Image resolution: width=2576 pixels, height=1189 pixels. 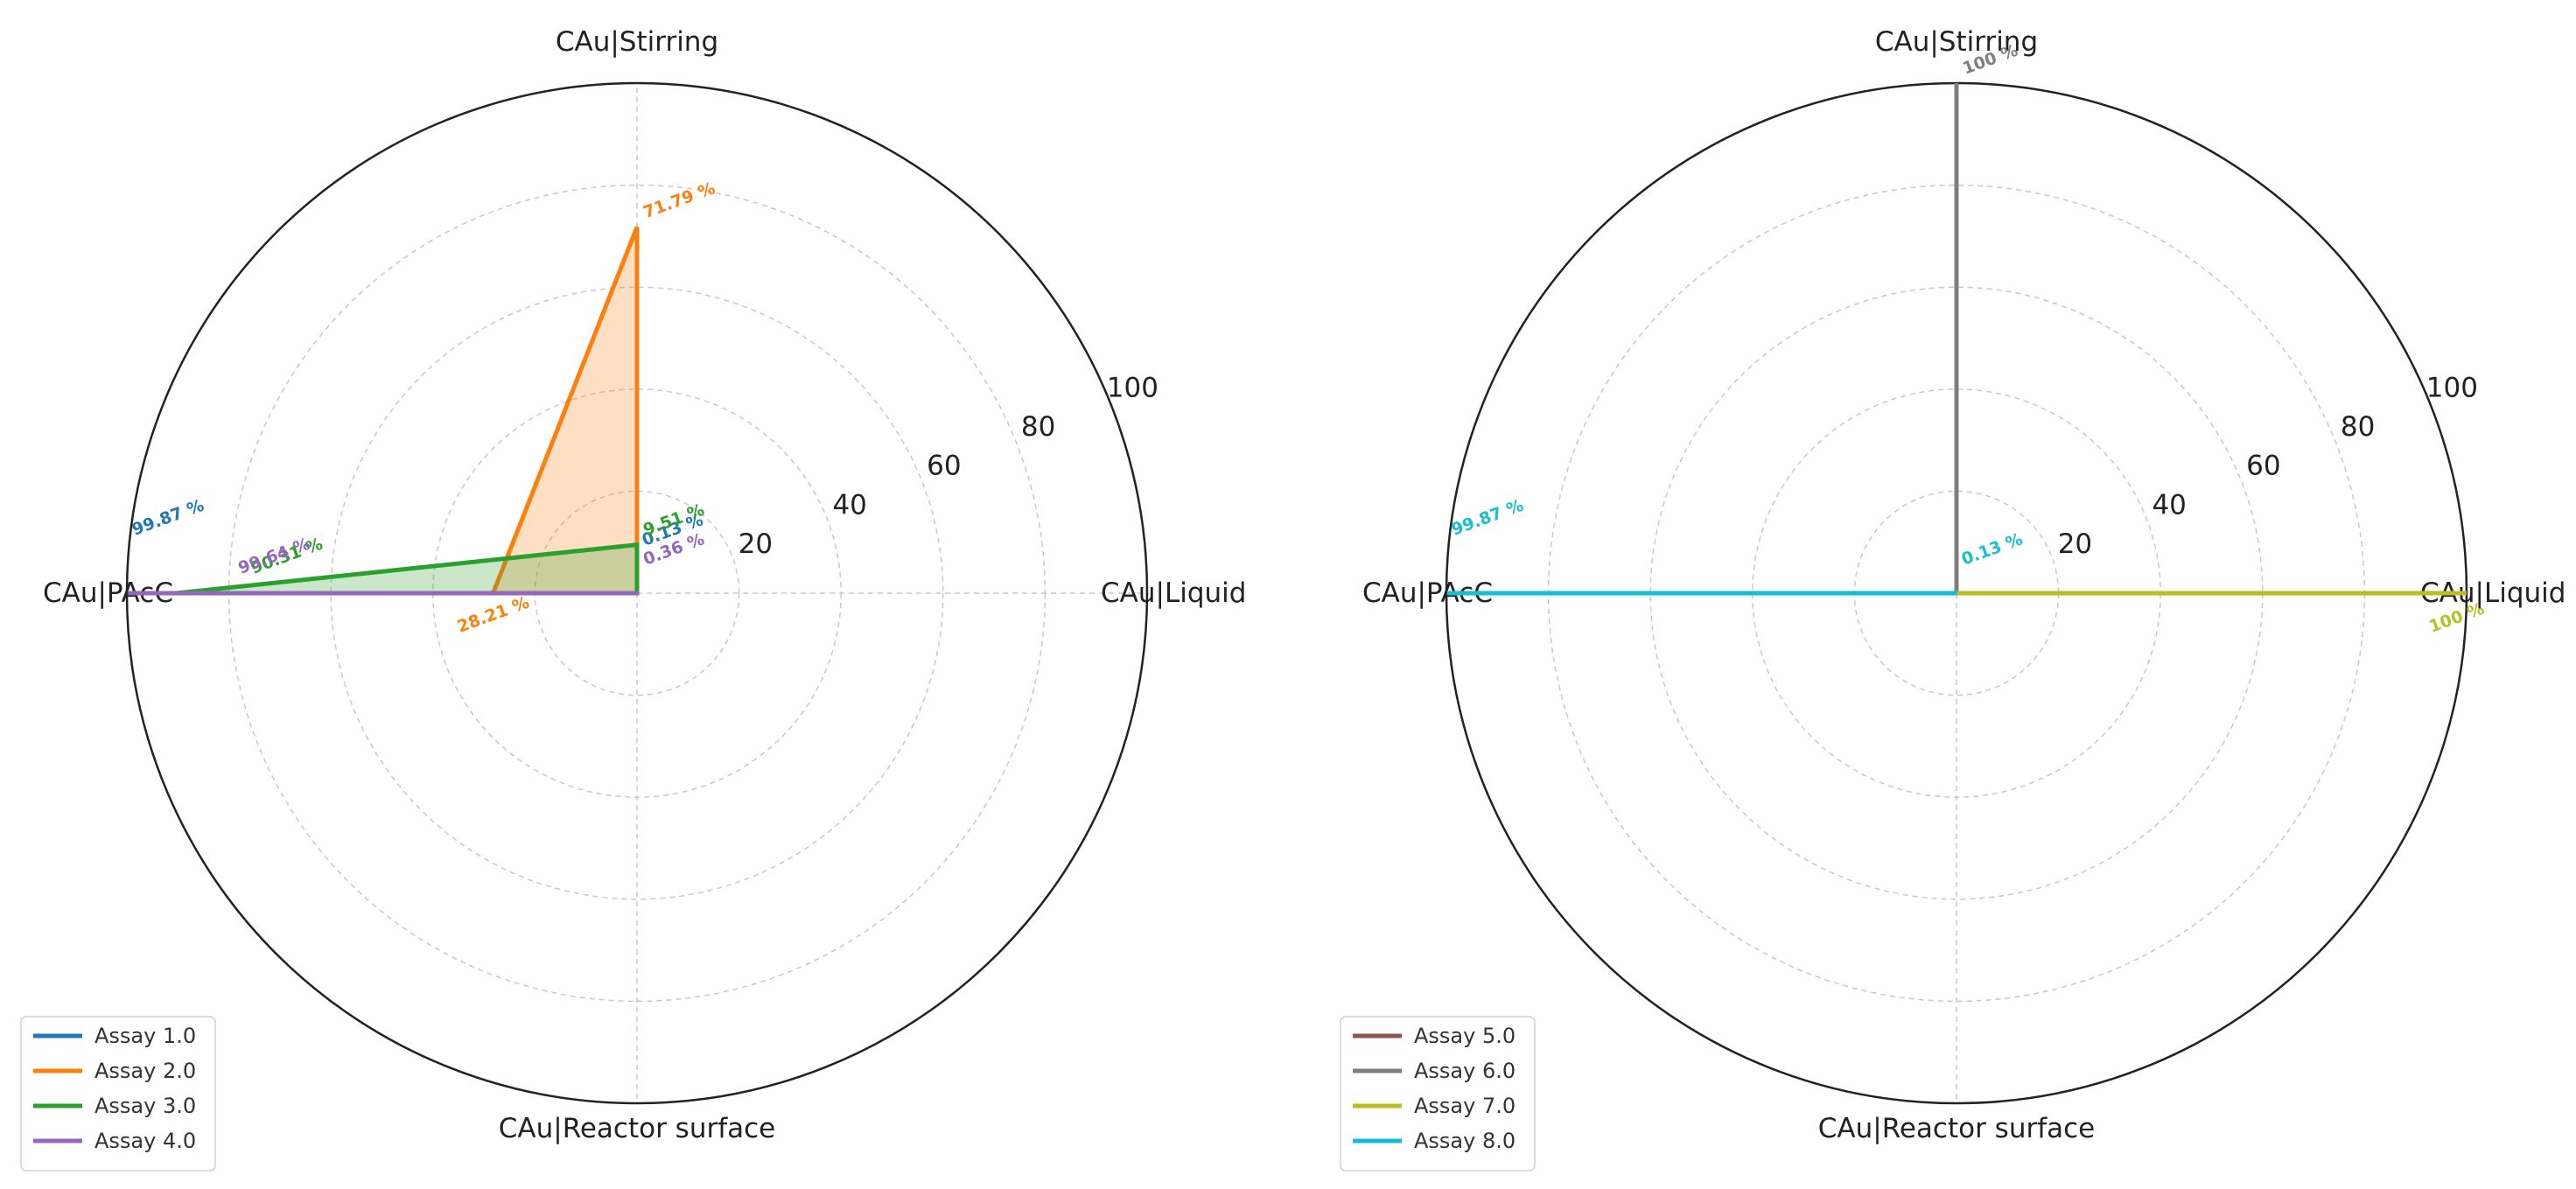 What do you see at coordinates (145, 1036) in the screenshot?
I see `legend-entry: Assay 1.0` at bounding box center [145, 1036].